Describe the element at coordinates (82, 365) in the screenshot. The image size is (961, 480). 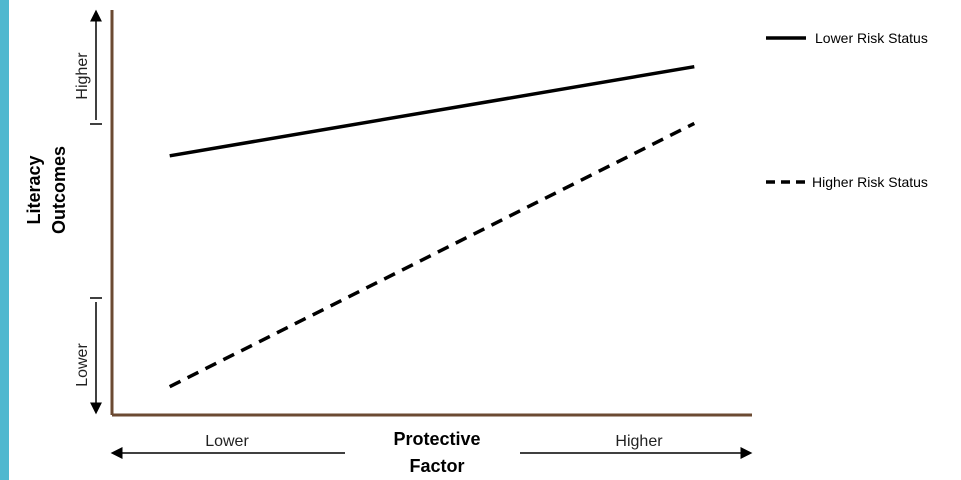
I see `y-tick-lower: Lower` at that location.